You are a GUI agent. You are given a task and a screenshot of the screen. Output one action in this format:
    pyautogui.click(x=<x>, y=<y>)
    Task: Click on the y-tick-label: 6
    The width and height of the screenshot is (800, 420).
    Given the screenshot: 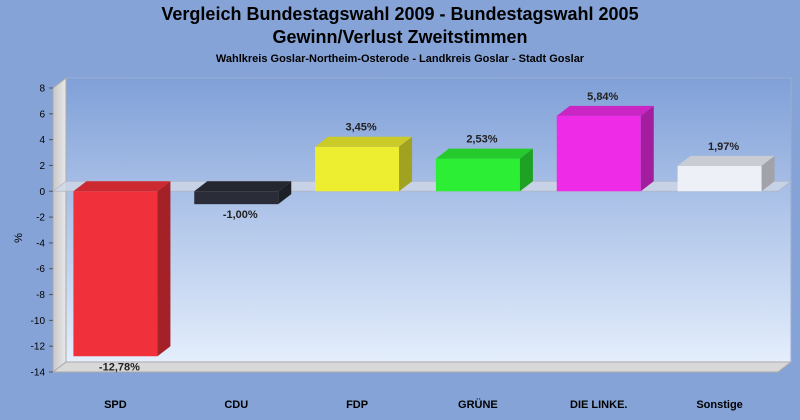 What is the action you would take?
    pyautogui.click(x=42, y=114)
    